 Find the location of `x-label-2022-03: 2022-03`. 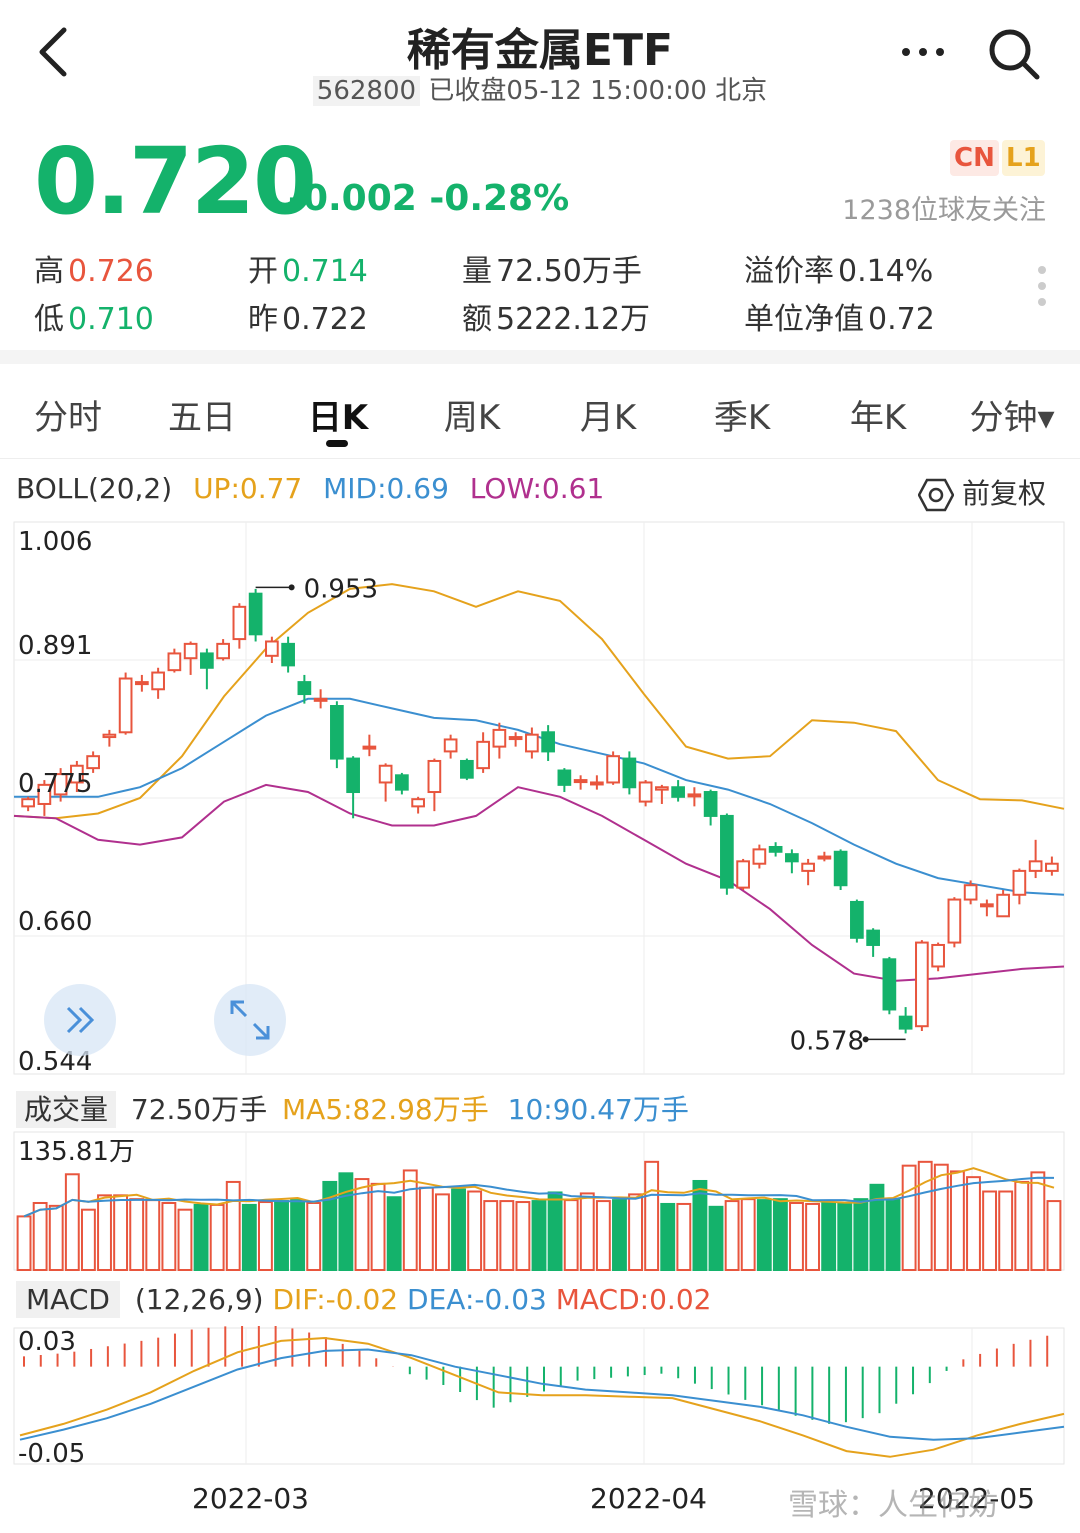

x-label-2022-03: 2022-03 is located at coordinates (250, 1498).